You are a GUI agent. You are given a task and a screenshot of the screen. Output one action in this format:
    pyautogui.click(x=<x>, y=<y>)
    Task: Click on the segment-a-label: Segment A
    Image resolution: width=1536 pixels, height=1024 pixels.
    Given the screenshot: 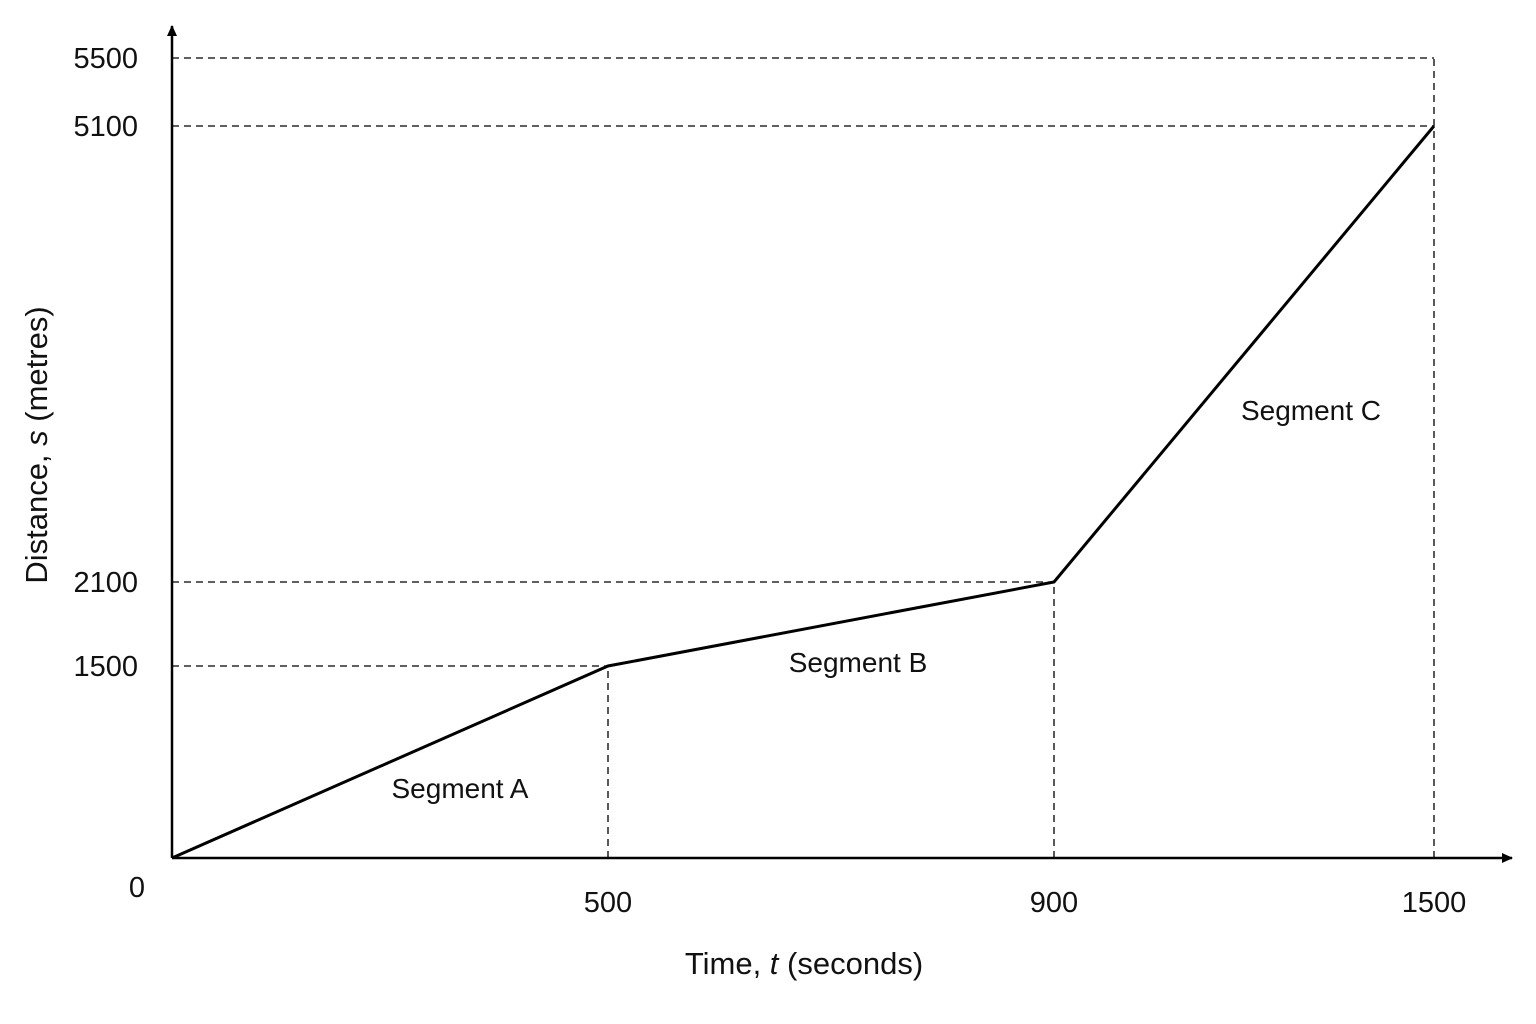 What is the action you would take?
    pyautogui.click(x=460, y=788)
    